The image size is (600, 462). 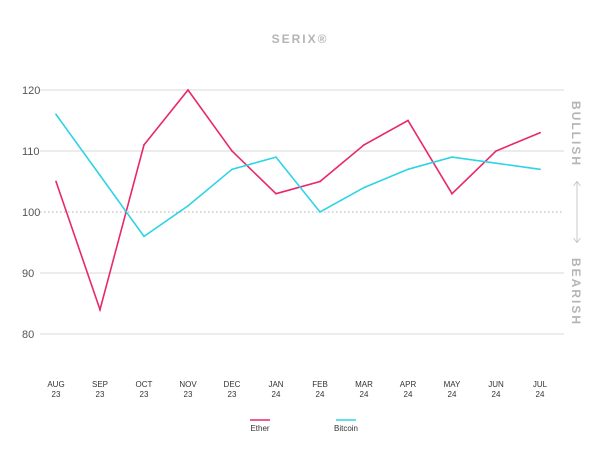 I want to click on x-tick-month: FEB, so click(x=320, y=384).